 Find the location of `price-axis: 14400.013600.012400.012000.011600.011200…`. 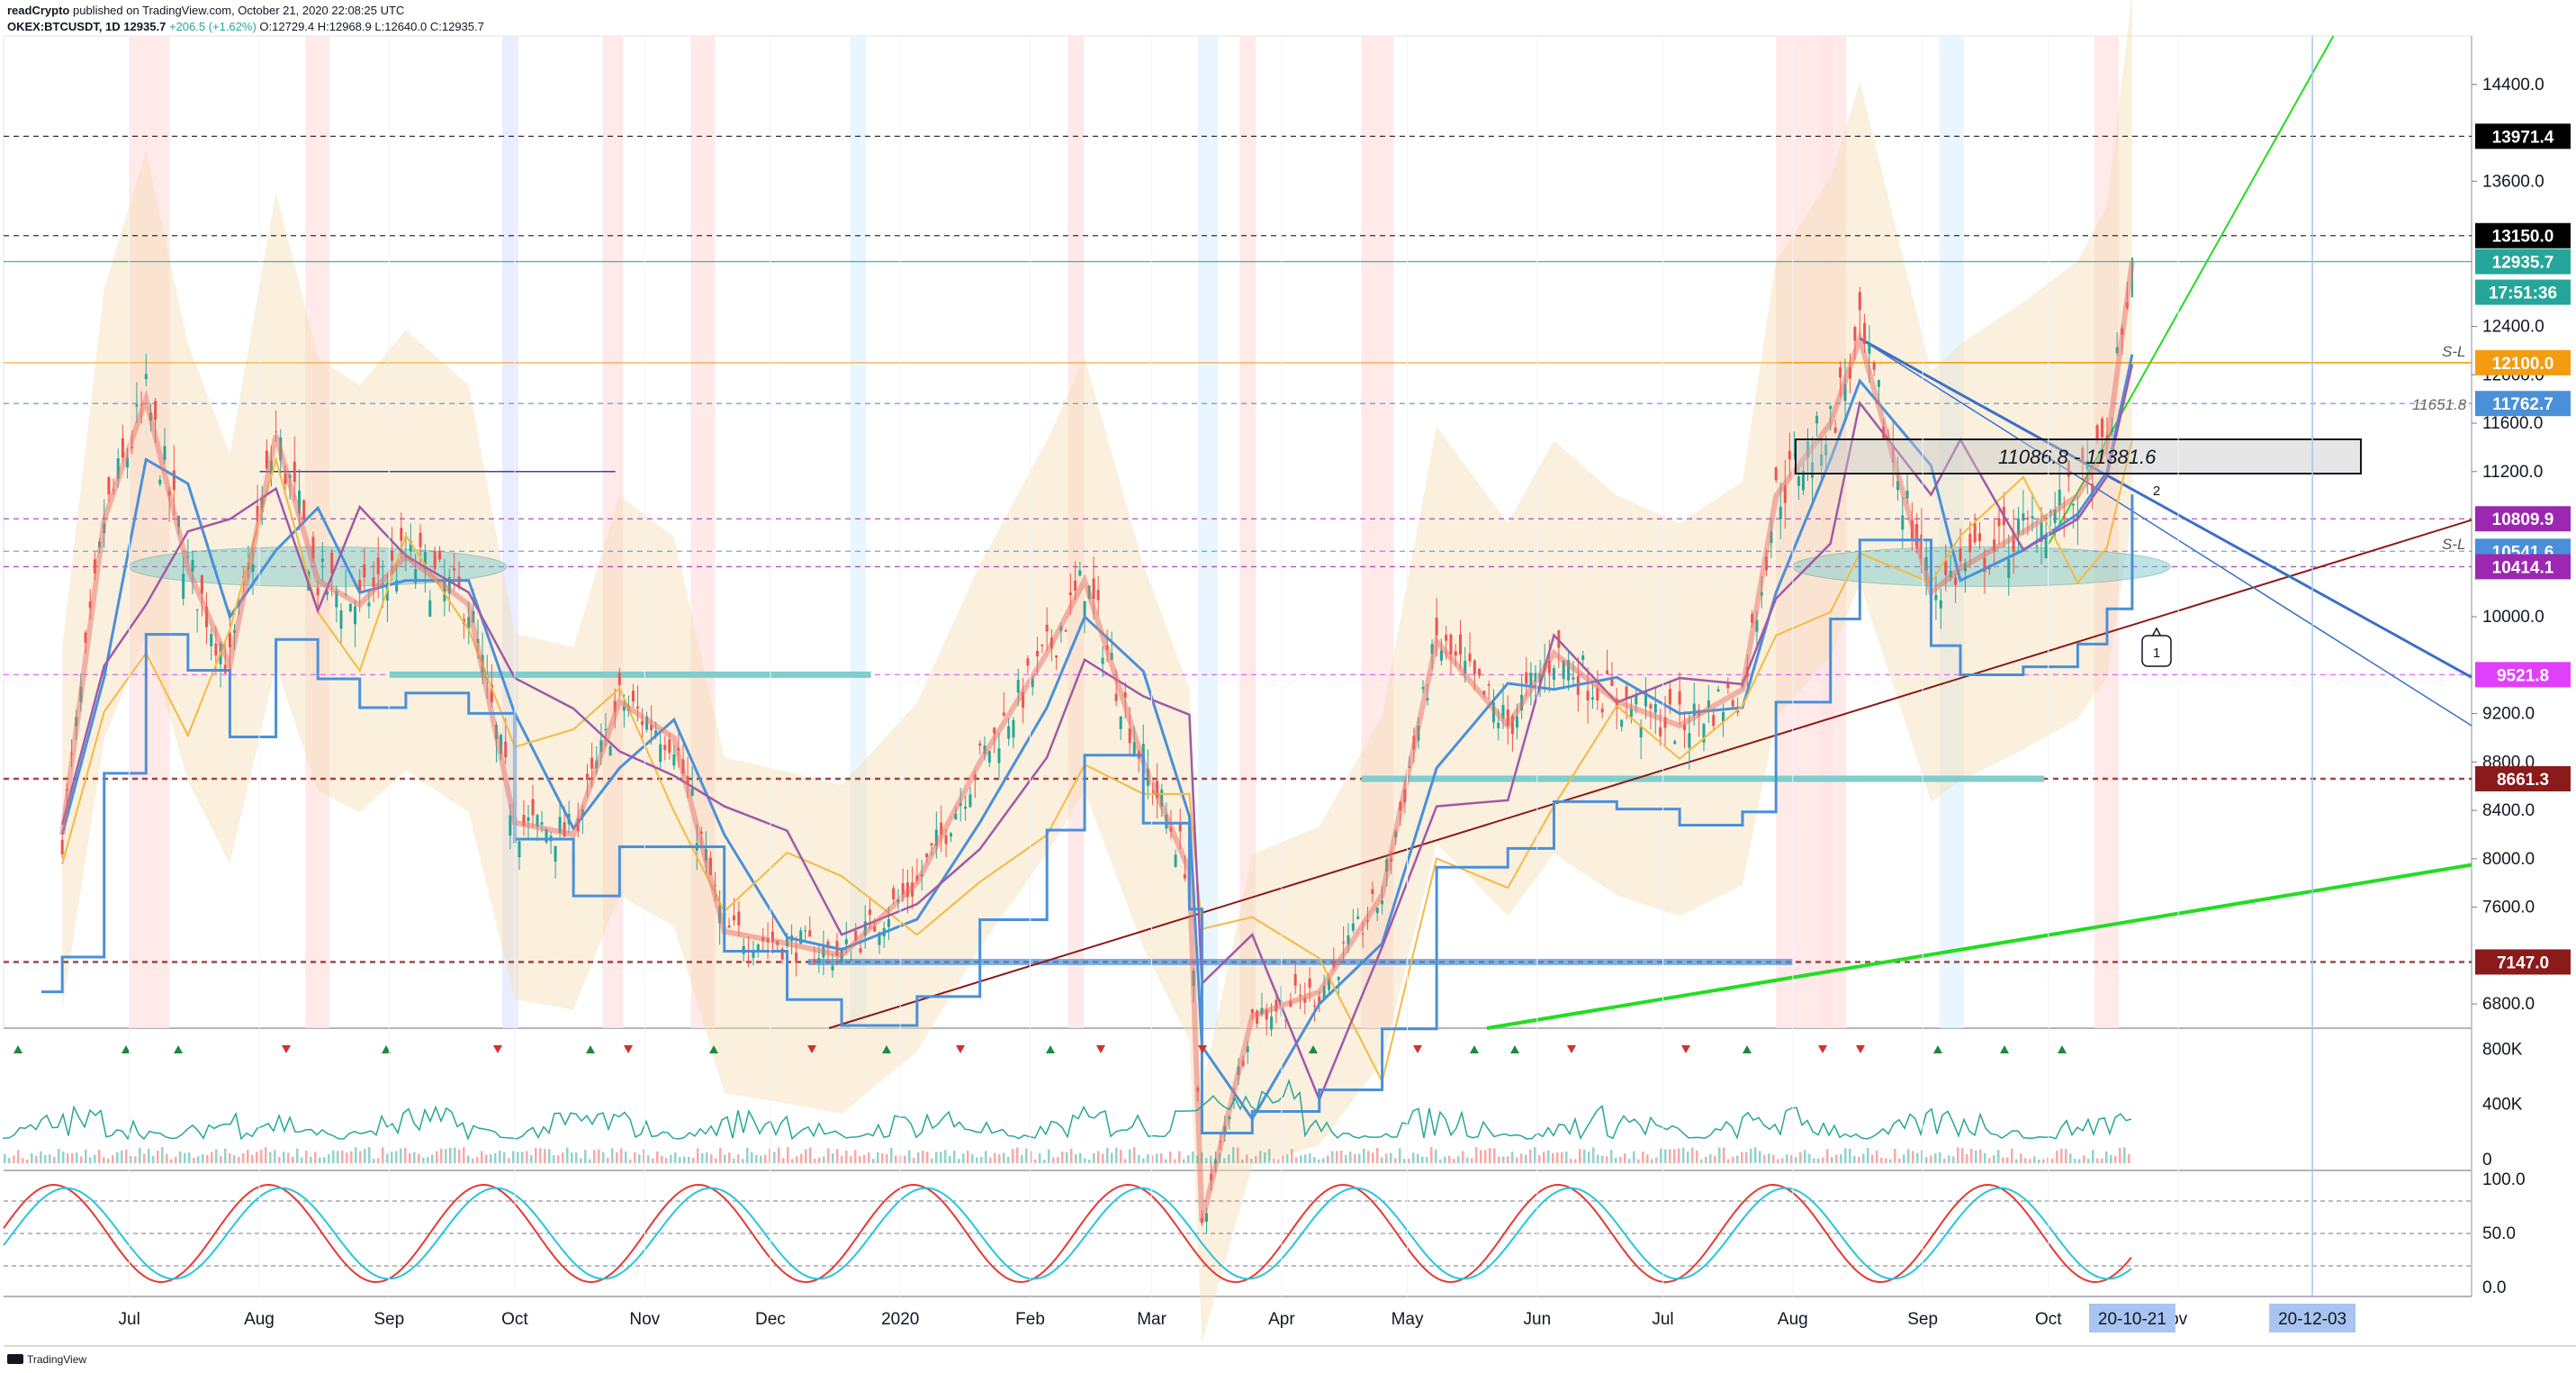

price-axis: 14400.013600.012400.012000.011600.011200… is located at coordinates (2508, 686).